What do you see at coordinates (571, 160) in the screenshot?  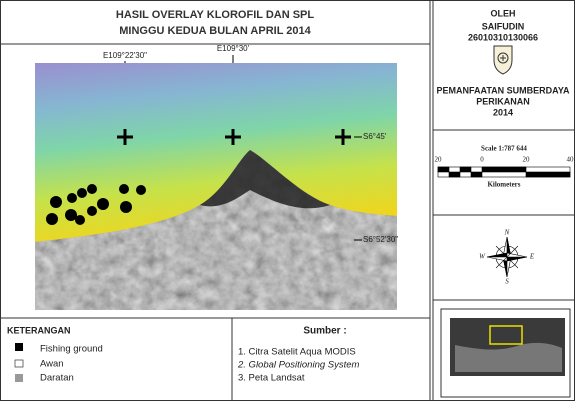 I see `scale-tick: 40` at bounding box center [571, 160].